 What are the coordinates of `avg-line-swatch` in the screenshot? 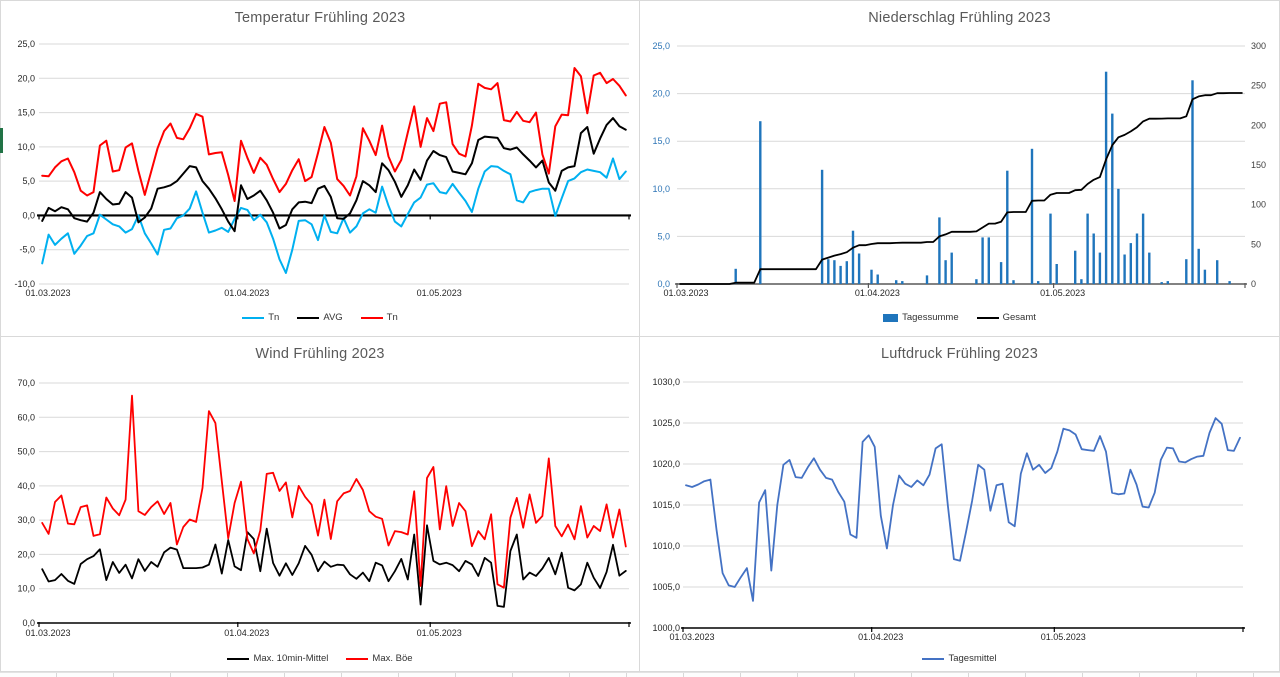 It's located at (308, 317).